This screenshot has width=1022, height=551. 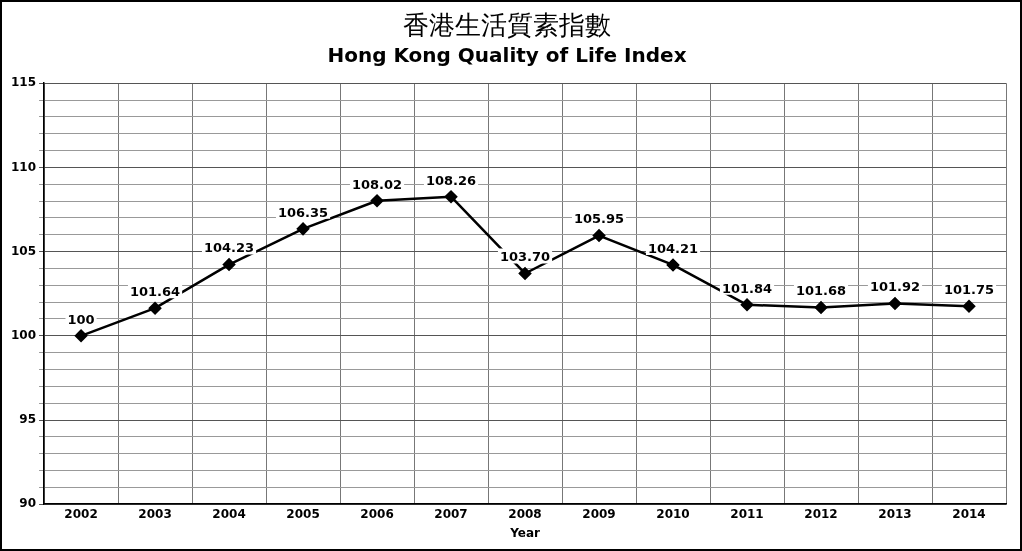 I want to click on y-tick-label: 95, so click(x=28, y=419).